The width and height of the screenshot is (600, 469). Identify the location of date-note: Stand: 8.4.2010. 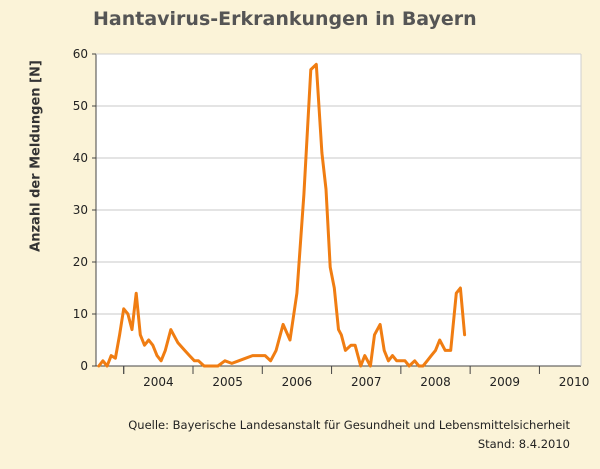
(523, 444).